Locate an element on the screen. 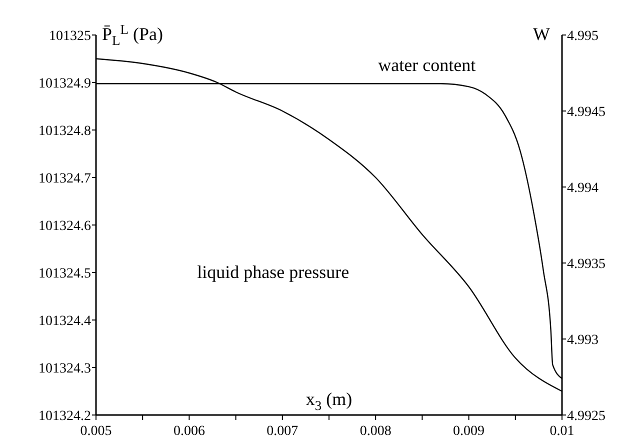 This screenshot has height=446, width=621. y2-axis-title: W is located at coordinates (541, 34).